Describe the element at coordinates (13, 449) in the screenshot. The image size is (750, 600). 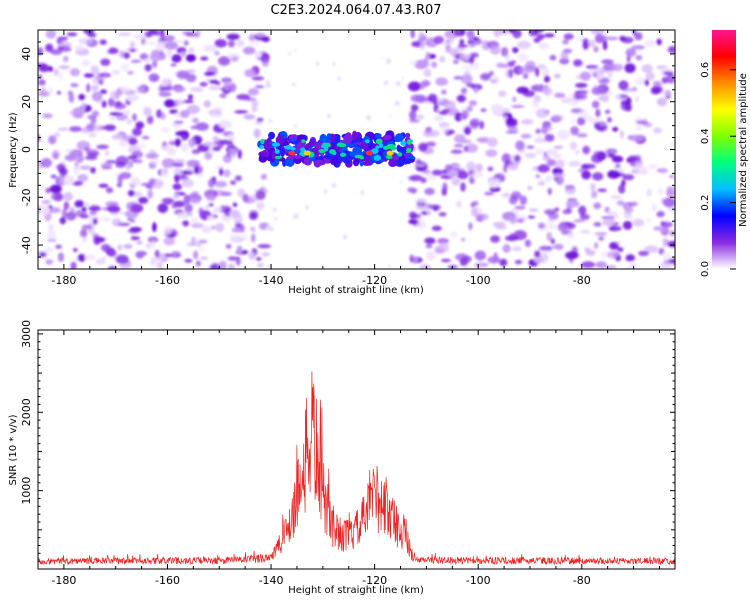
I see `snr-ylabel: SNR (10 * v/v)` at that location.